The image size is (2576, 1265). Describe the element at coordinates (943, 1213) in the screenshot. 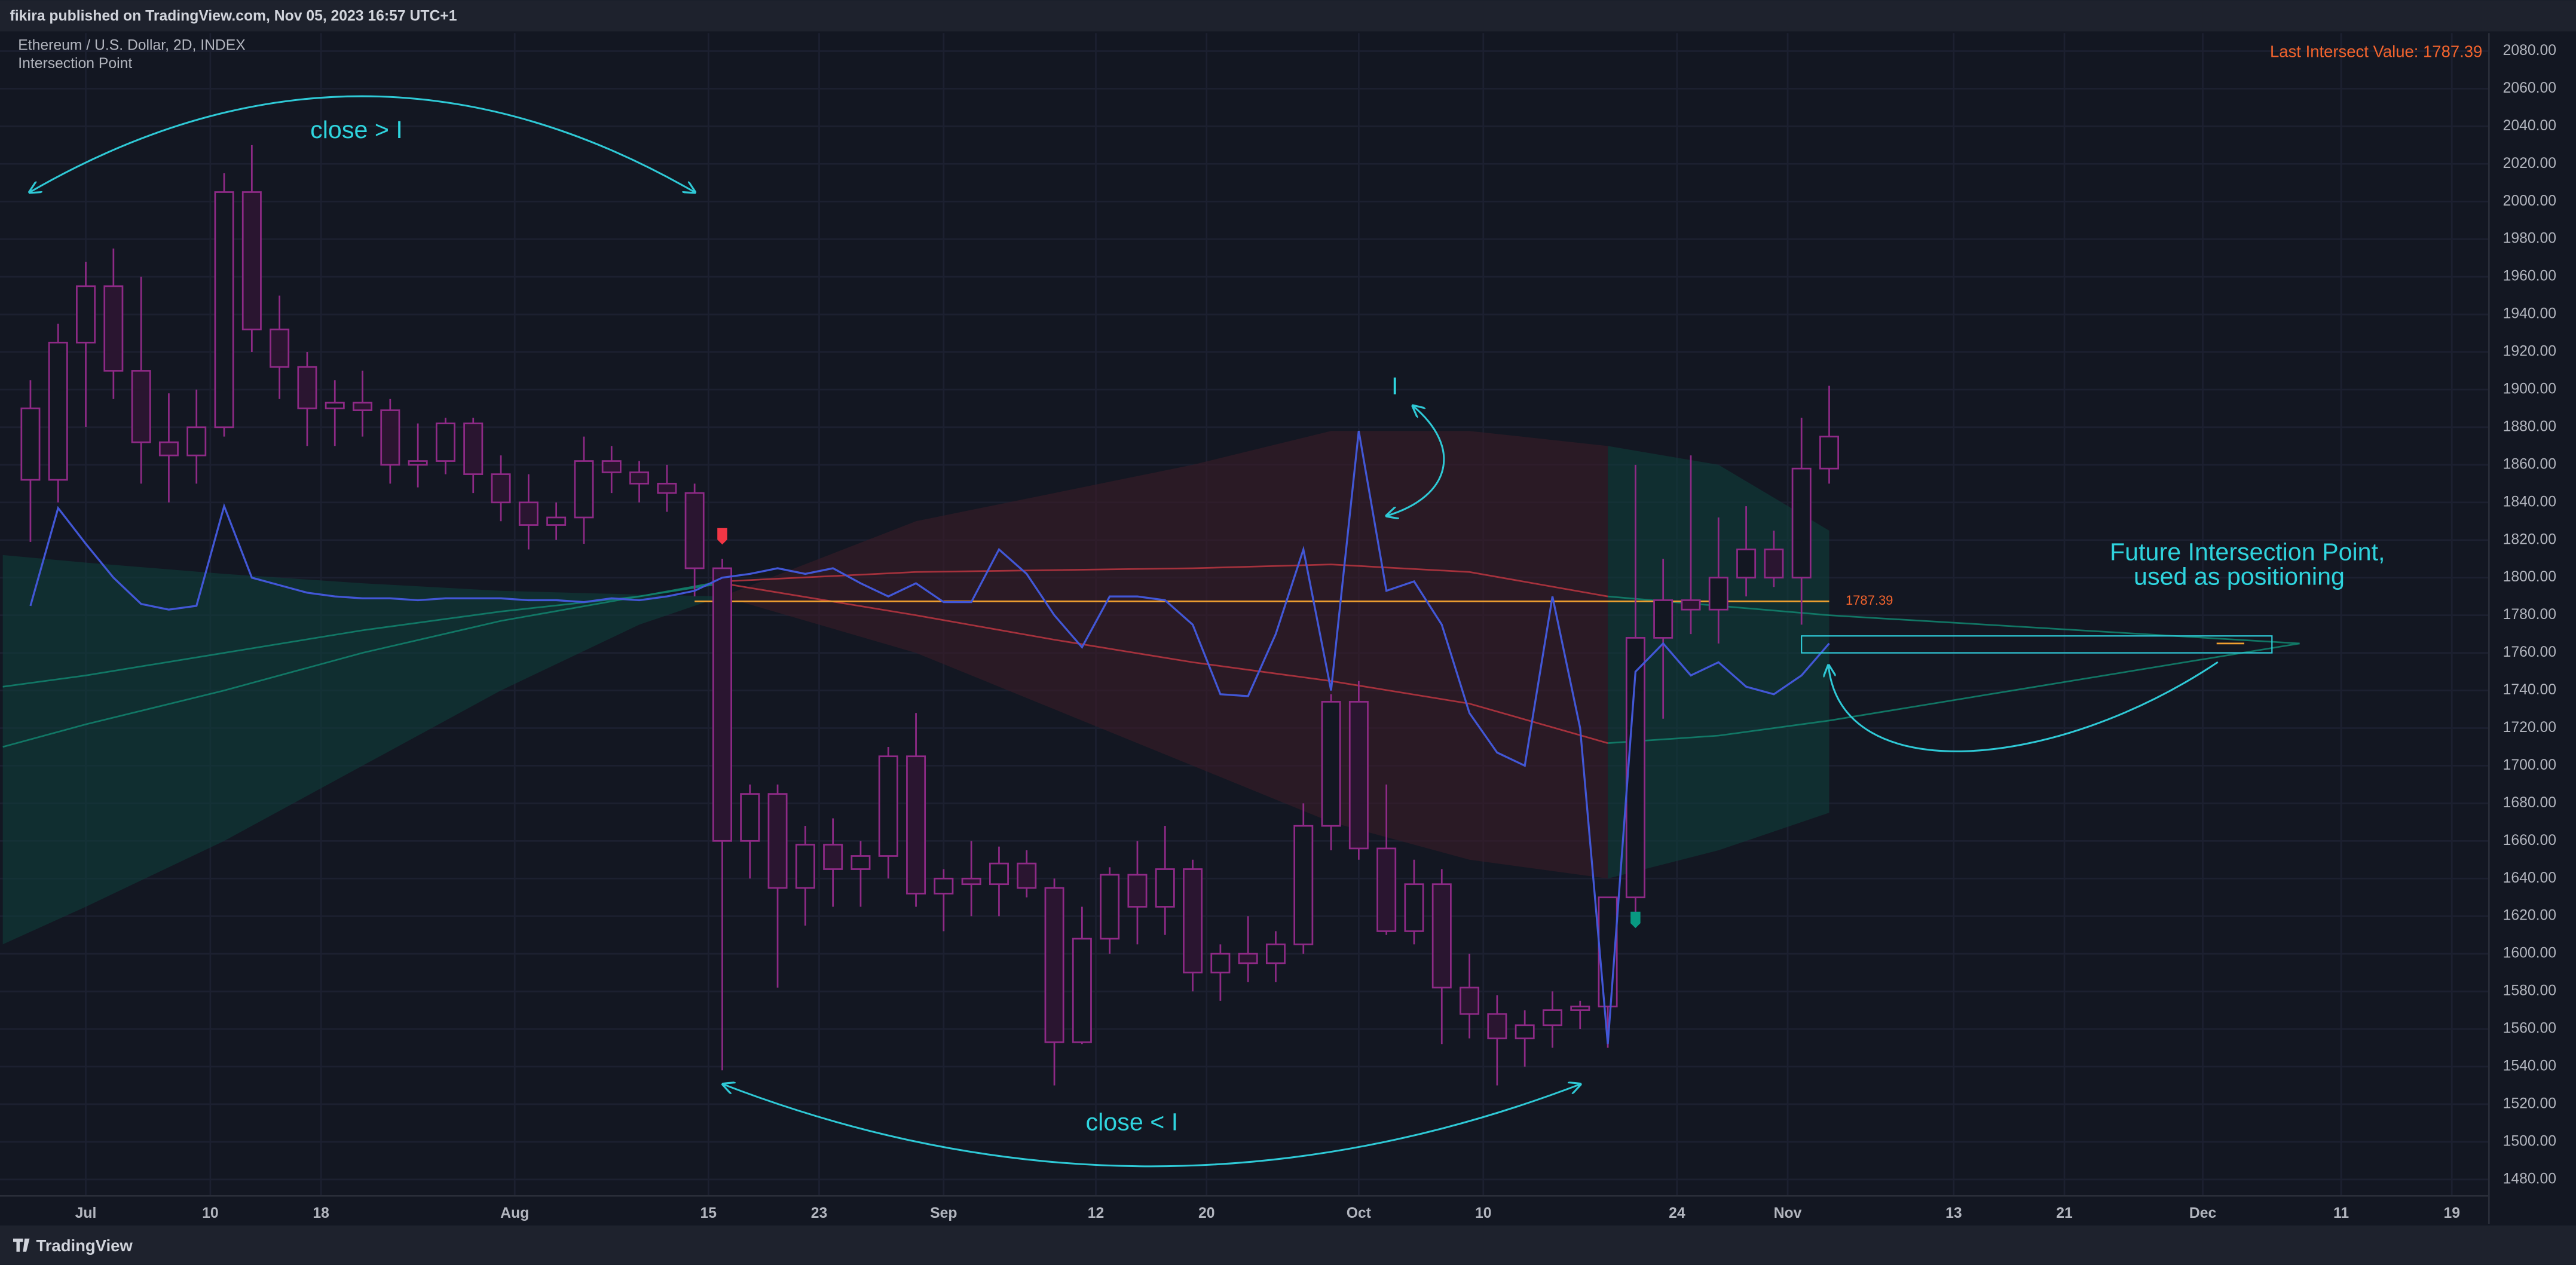

I see `x-tick-label: Sep` at that location.